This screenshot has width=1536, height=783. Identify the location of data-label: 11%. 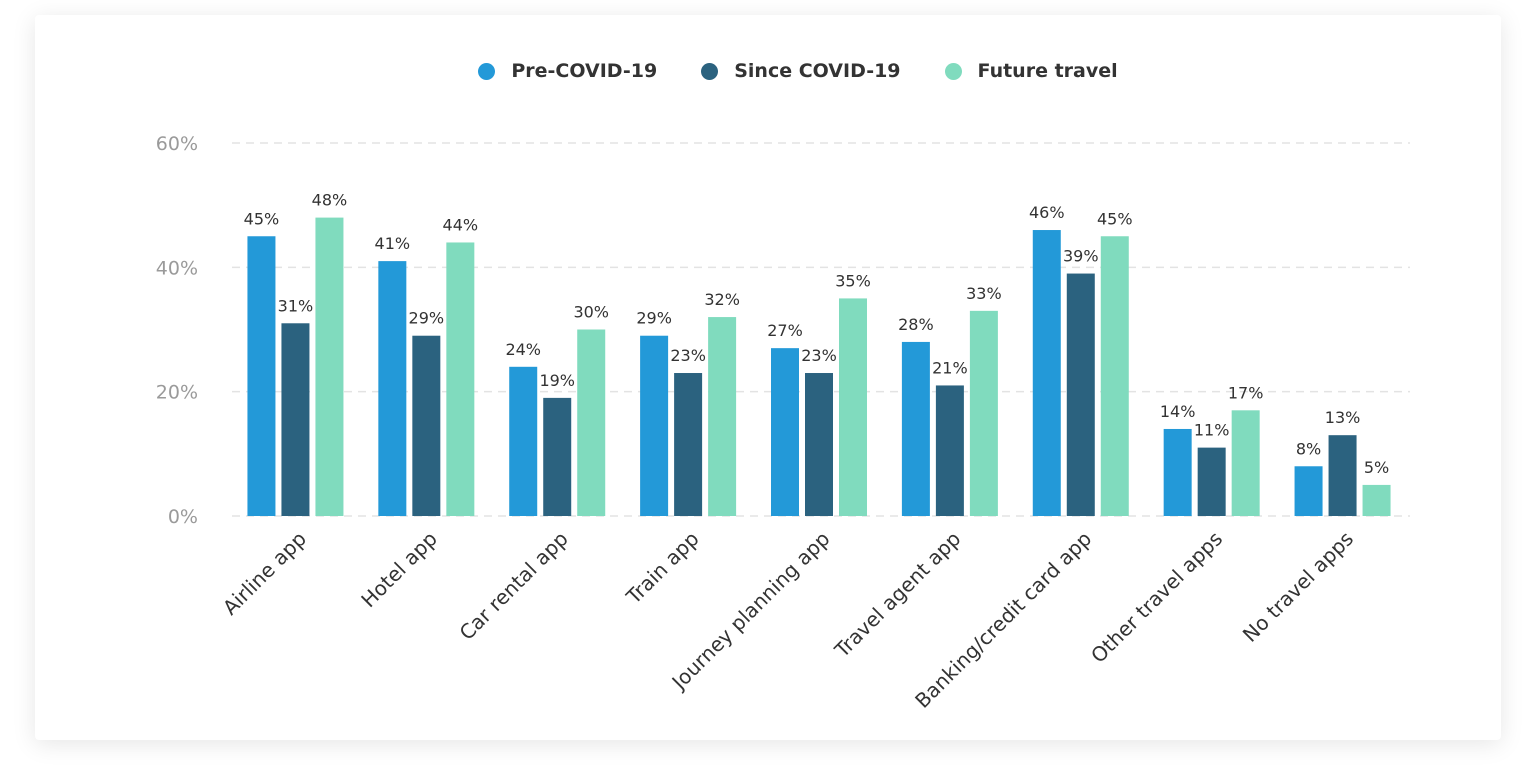
(1212, 430).